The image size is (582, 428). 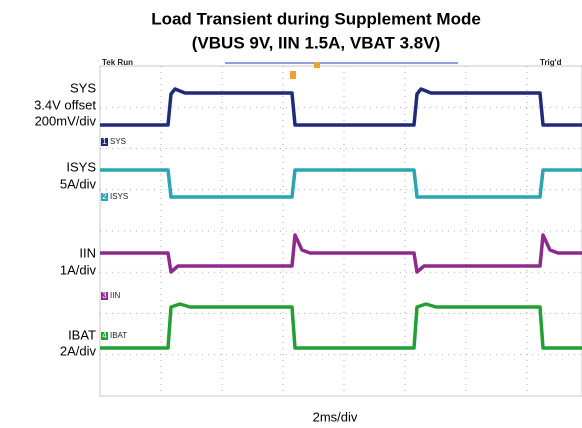 What do you see at coordinates (117, 62) in the screenshot?
I see `scope-status: Tek Run` at bounding box center [117, 62].